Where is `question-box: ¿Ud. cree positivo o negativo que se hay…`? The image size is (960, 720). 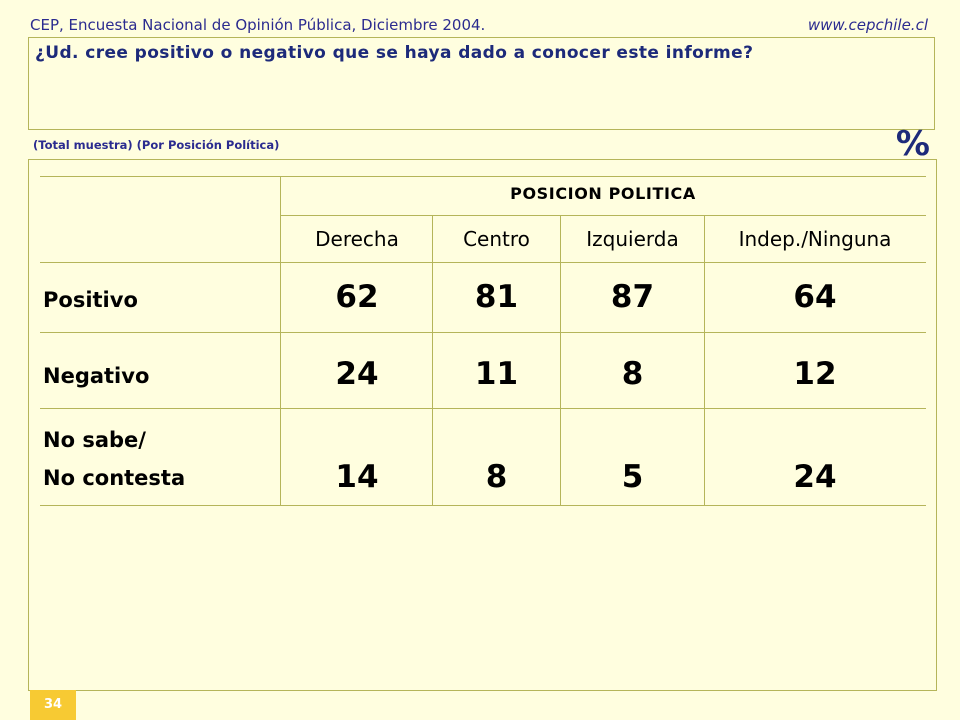
question-box: ¿Ud. cree positivo o negativo que se hay… is located at coordinates (481, 83).